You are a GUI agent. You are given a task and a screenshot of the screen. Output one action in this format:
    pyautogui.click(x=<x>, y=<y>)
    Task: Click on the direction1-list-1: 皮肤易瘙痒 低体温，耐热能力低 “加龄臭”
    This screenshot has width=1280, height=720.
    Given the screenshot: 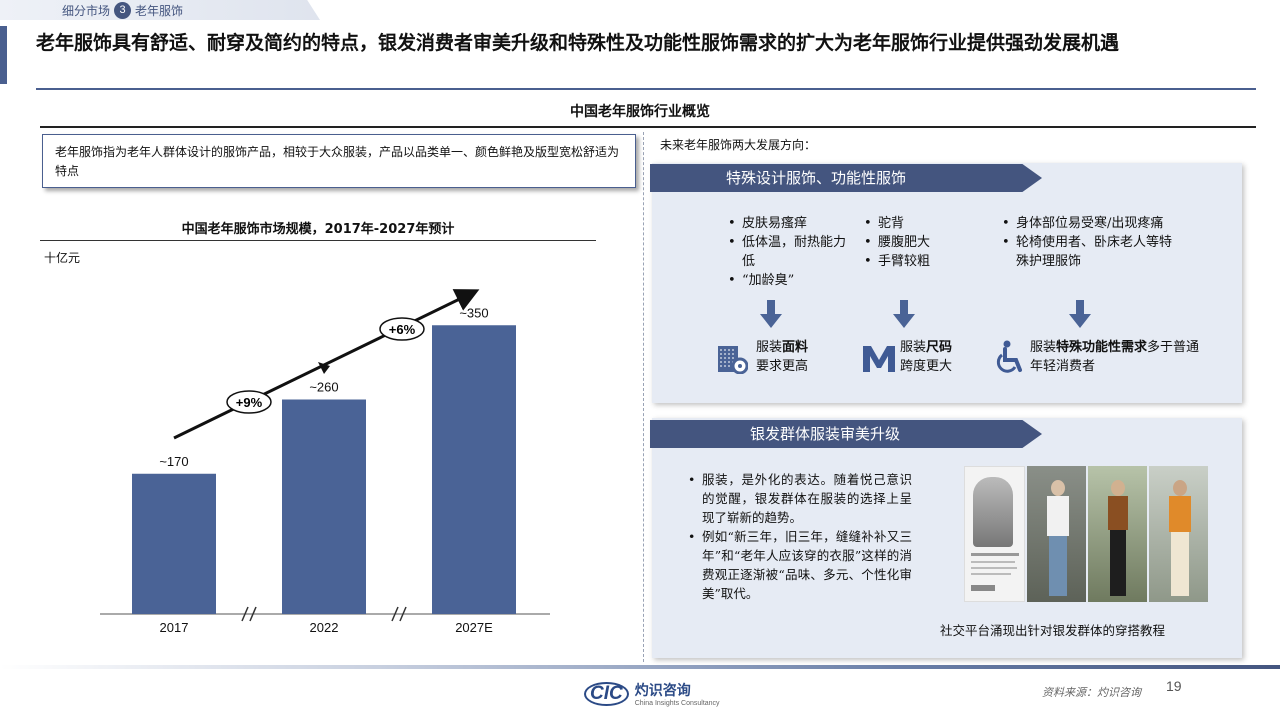 What is the action you would take?
    pyautogui.click(x=788, y=252)
    